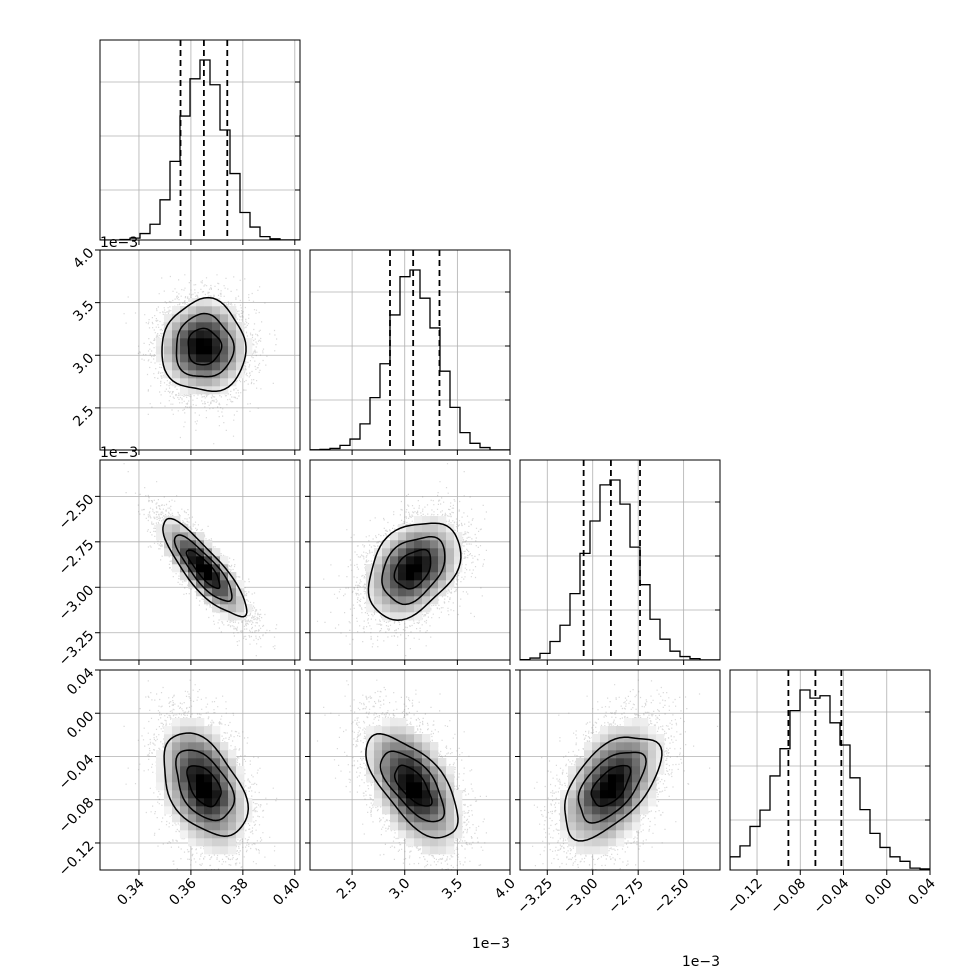 The width and height of the screenshot is (970, 970). I want to click on x-offset-label-col-2: 1e−3, so click(701, 962).